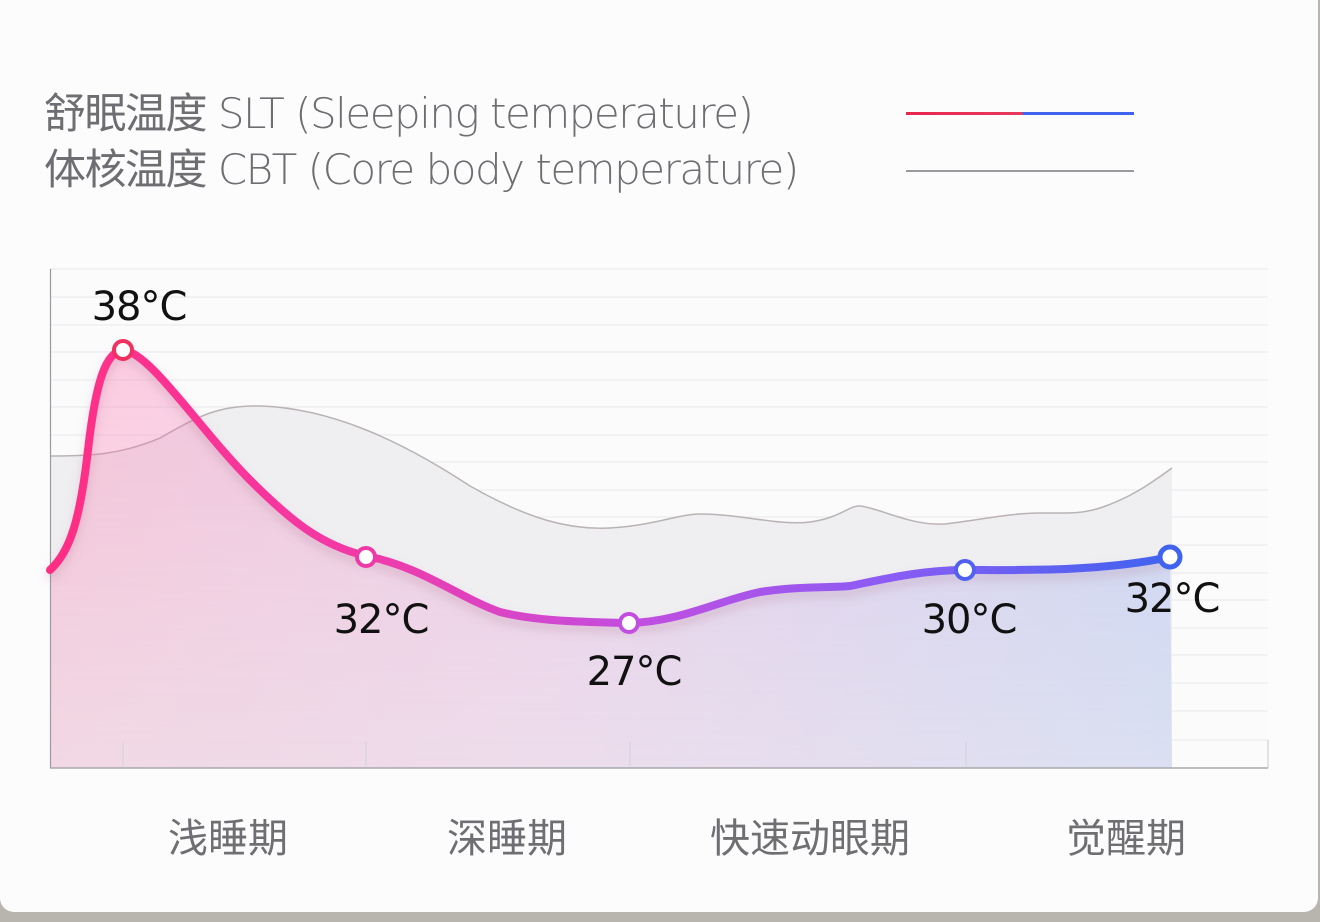  What do you see at coordinates (228, 839) in the screenshot?
I see `x-axis-label: 浅睡期` at bounding box center [228, 839].